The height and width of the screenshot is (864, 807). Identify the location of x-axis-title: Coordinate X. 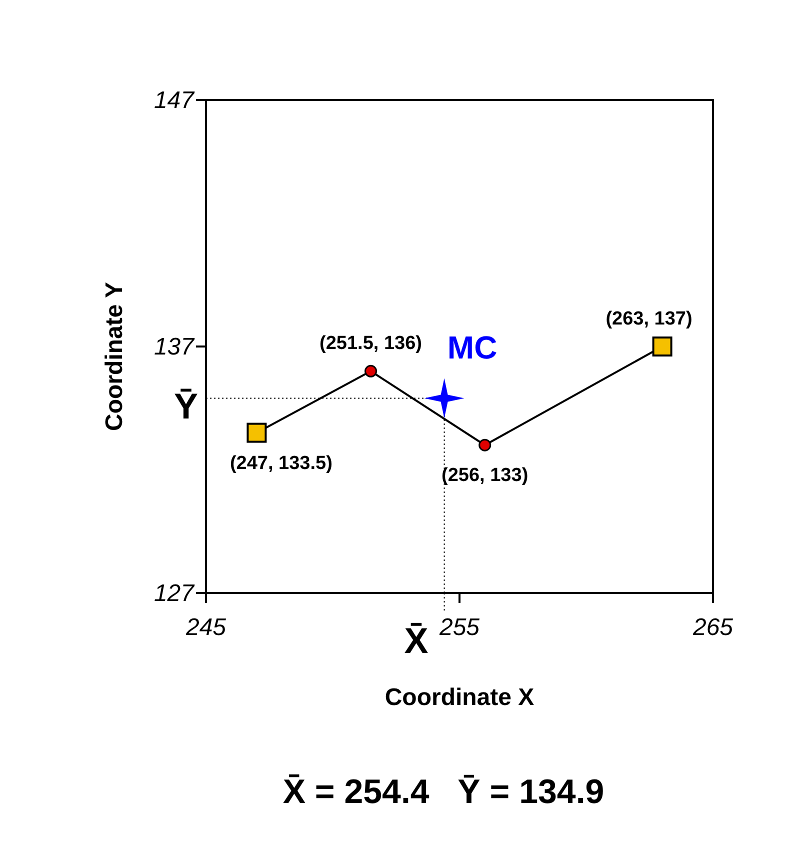
(459, 697).